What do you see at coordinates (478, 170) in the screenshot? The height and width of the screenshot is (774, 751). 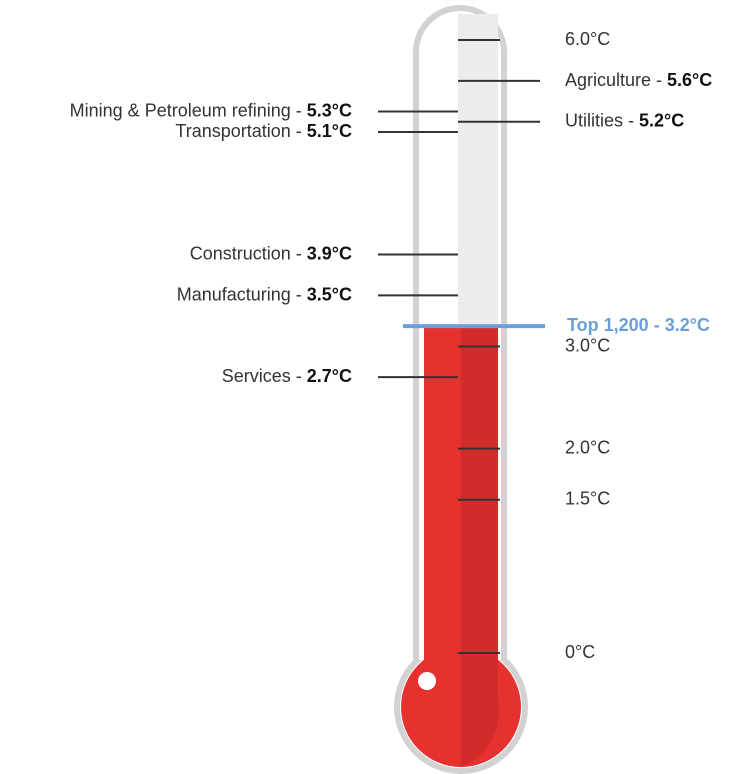 I see `glass-shade` at bounding box center [478, 170].